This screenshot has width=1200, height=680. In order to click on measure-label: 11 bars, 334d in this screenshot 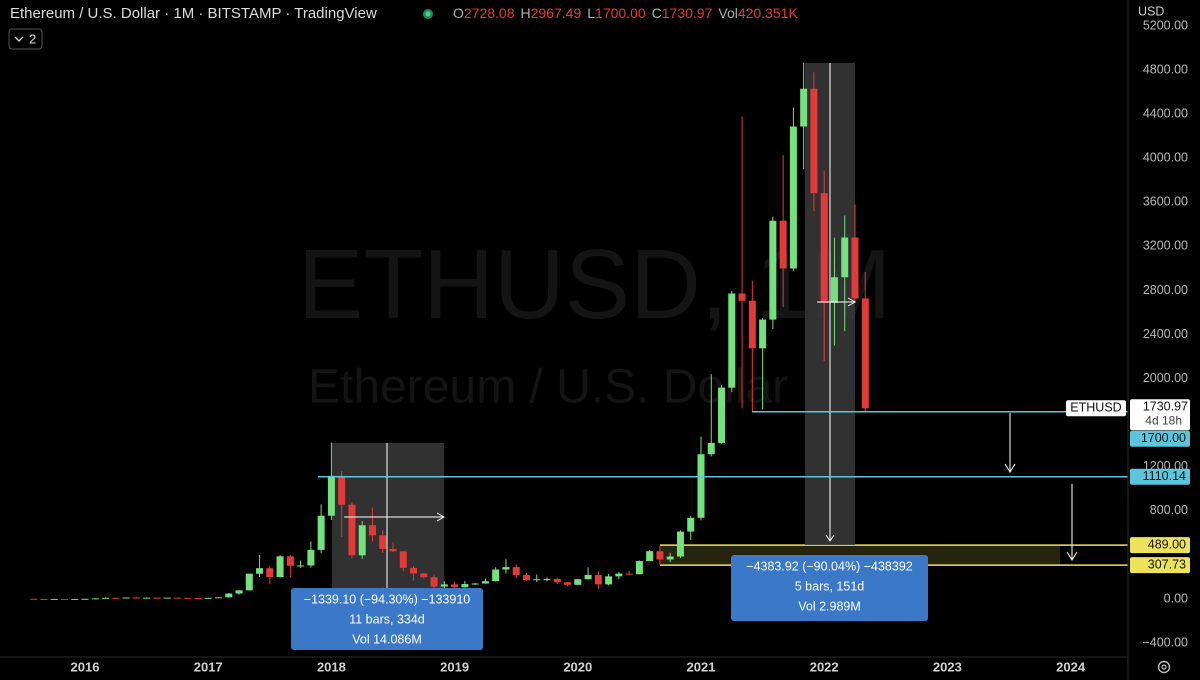, I will do `click(387, 619)`.